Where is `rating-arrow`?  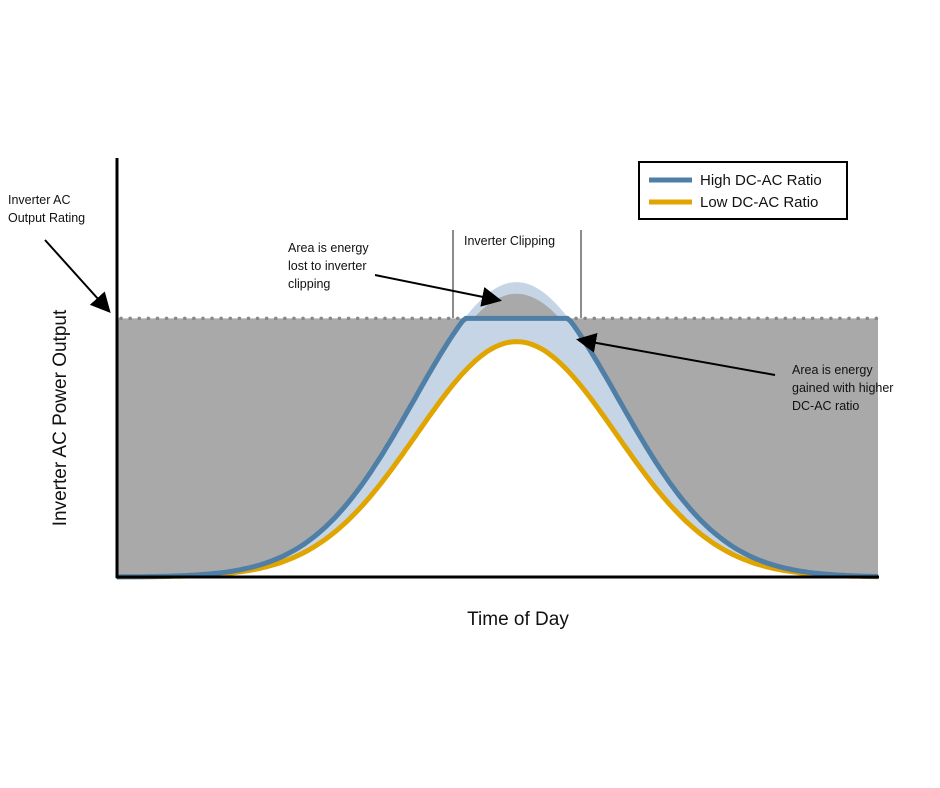
rating-arrow is located at coordinates (77, 276).